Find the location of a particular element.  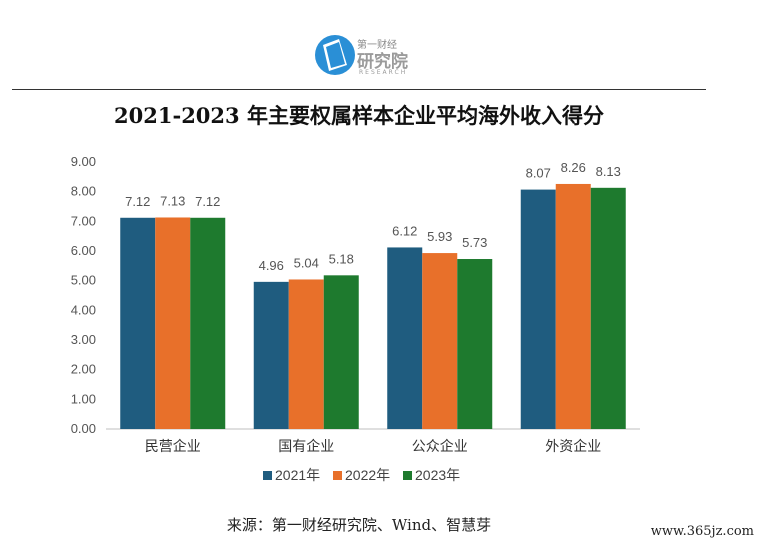

watermark: www.365jz.com is located at coordinates (702, 531).